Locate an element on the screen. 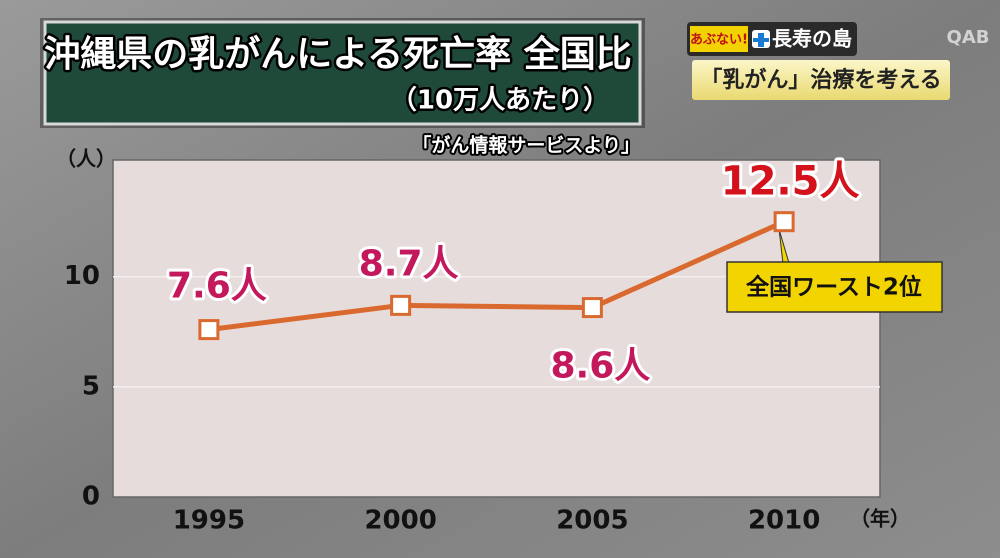  source: 「がん情報サービスより」 is located at coordinates (526, 145).